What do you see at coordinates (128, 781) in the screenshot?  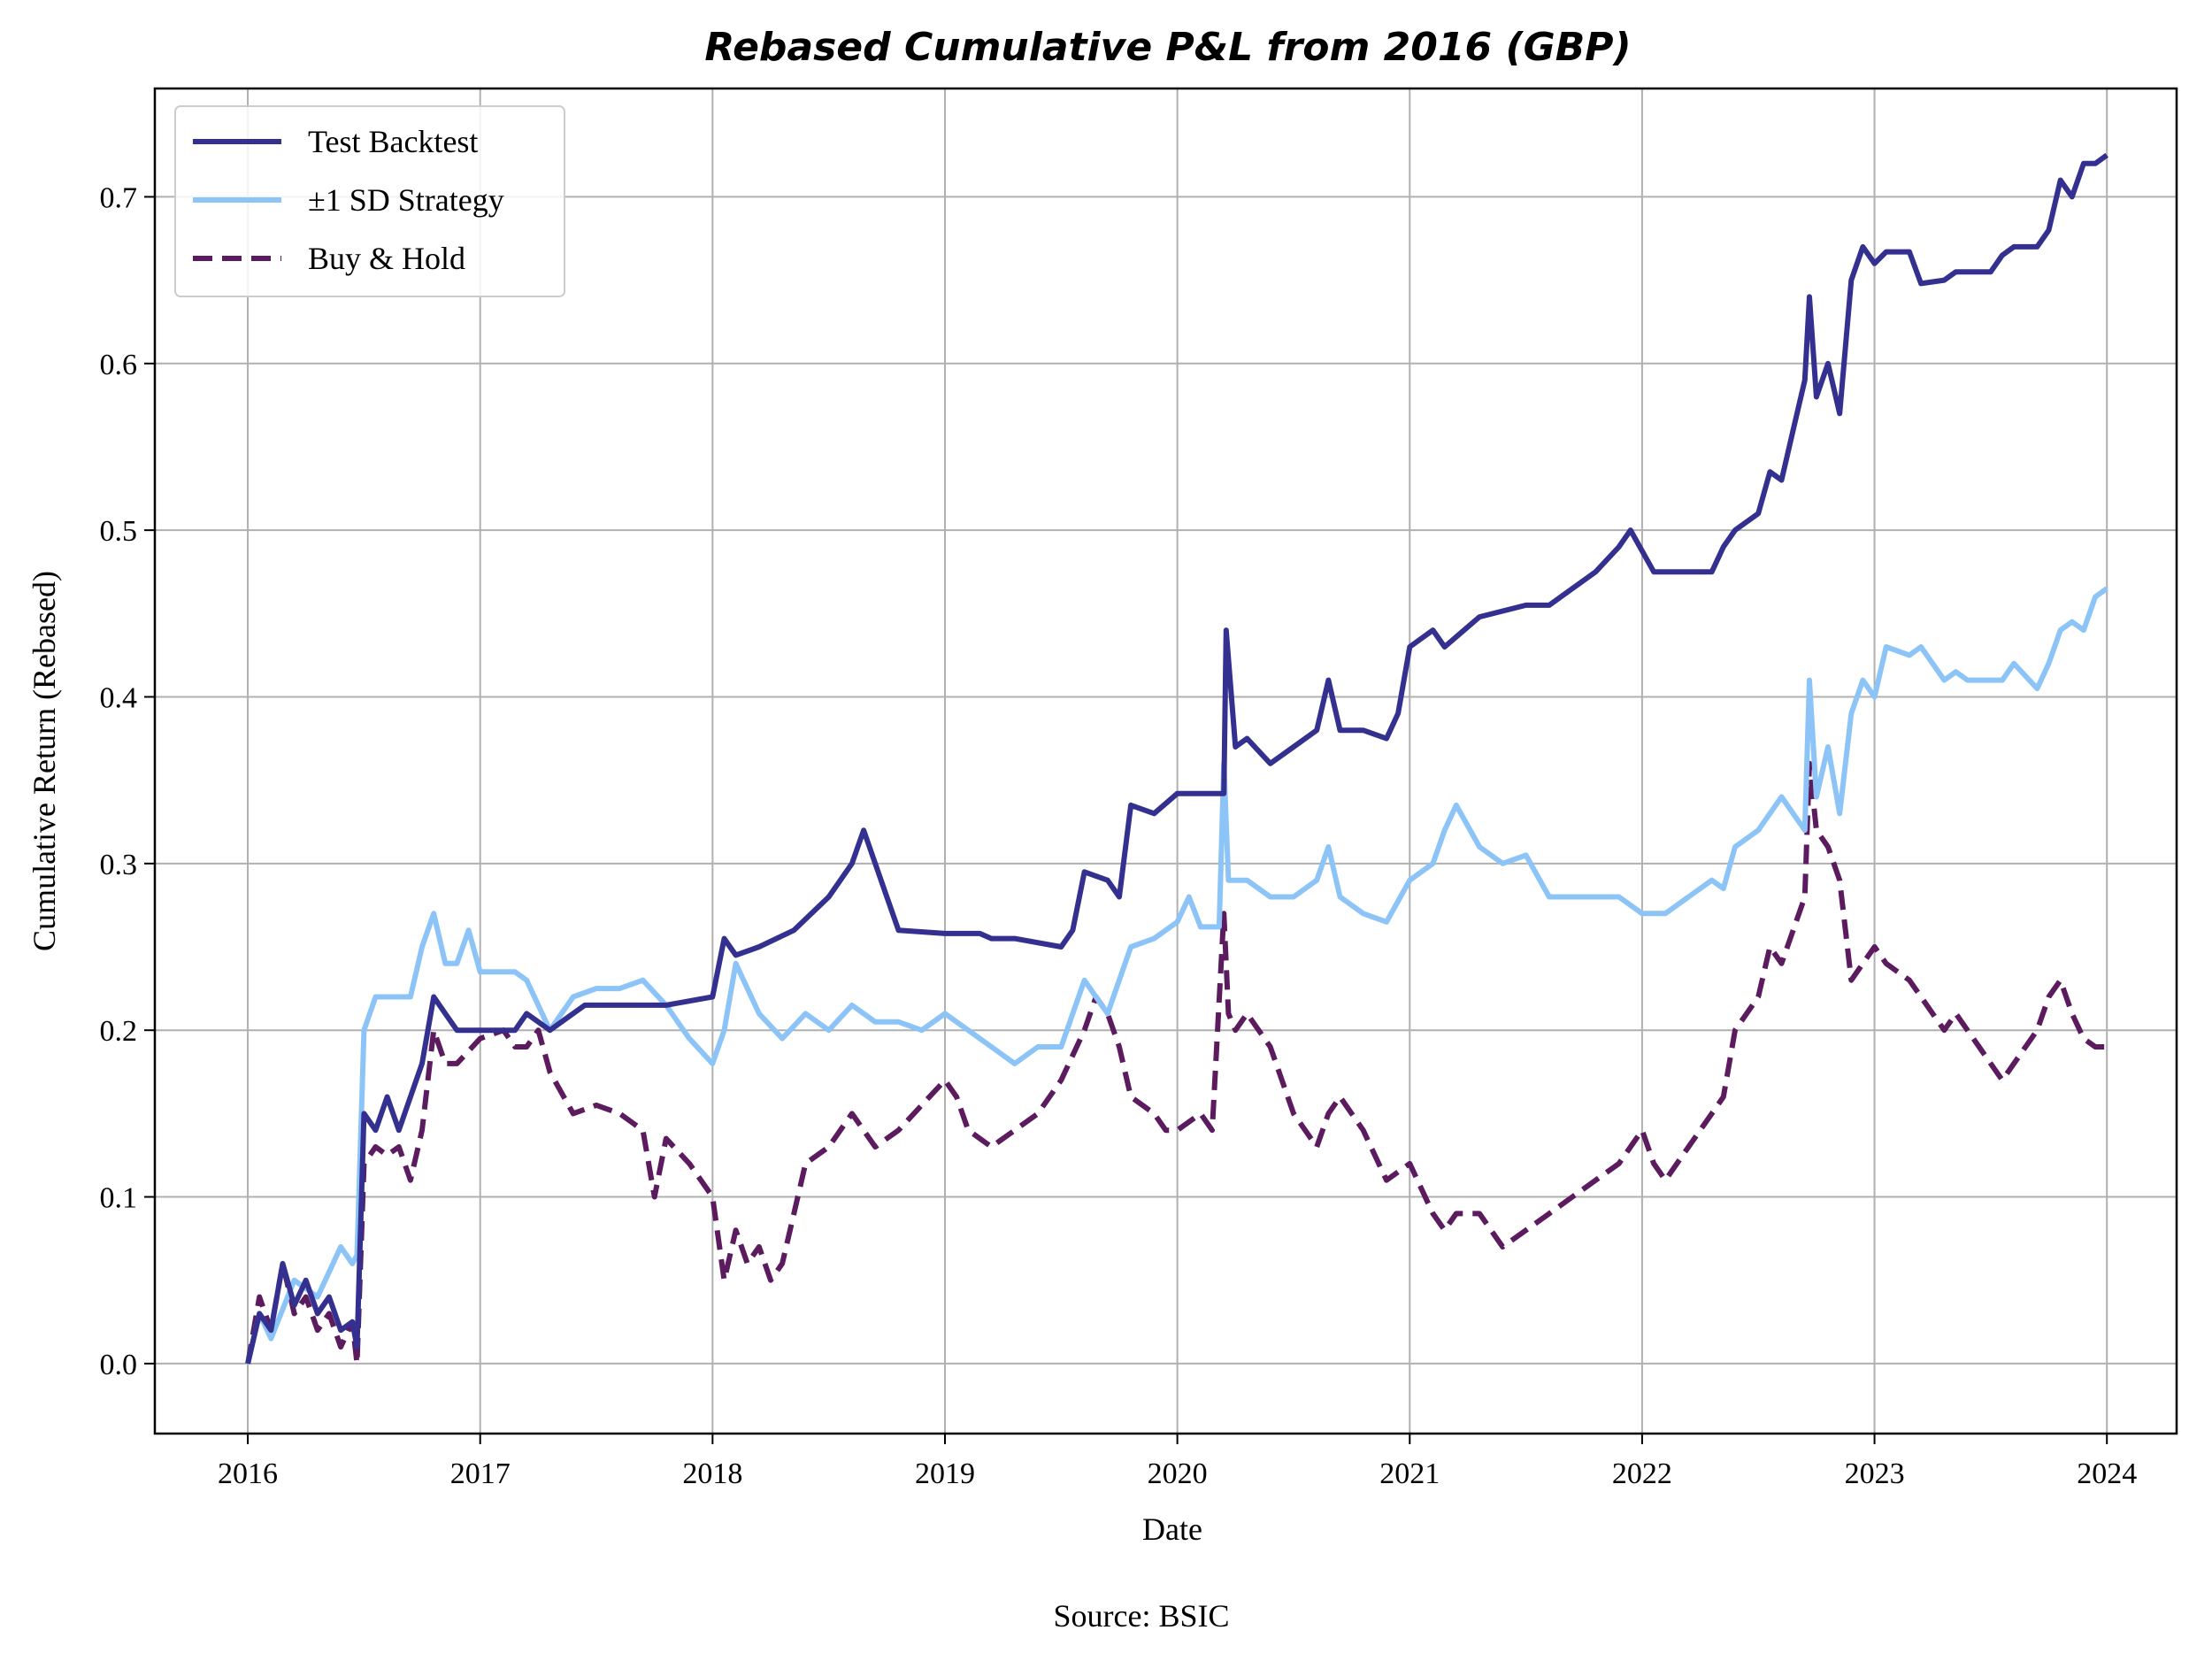 I see `y-axis-ticks: 0.0 0.1 0.2 0.3 0.4 0.5 0.6 0.7` at bounding box center [128, 781].